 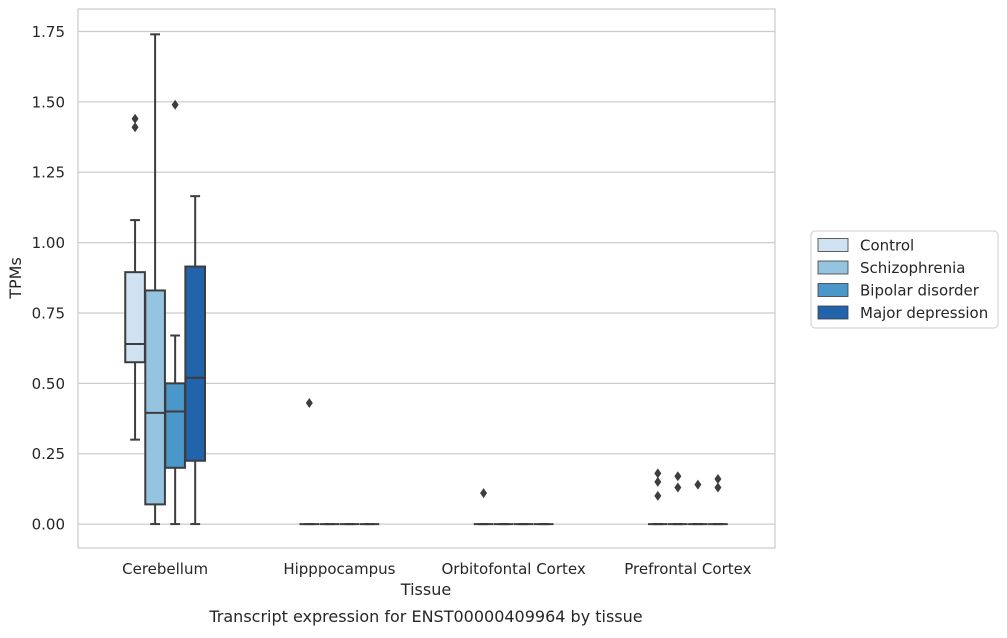 What do you see at coordinates (48, 278) in the screenshot?
I see `y-axis-ticks: 0.00 0.25 0.50 0.75 1.00 1.25 1.50 1.75` at bounding box center [48, 278].